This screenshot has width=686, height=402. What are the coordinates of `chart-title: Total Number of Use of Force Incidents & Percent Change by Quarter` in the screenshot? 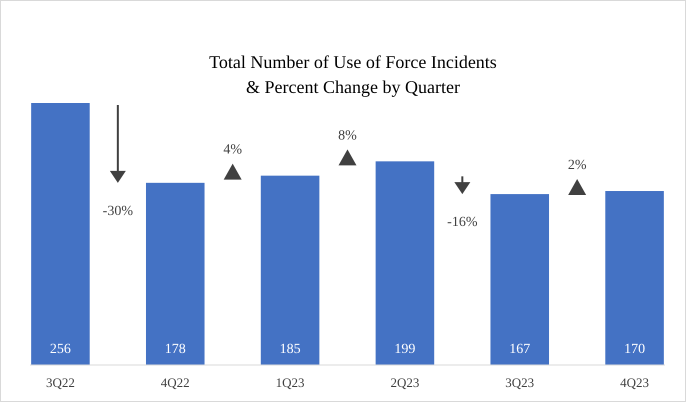 It's located at (353, 74).